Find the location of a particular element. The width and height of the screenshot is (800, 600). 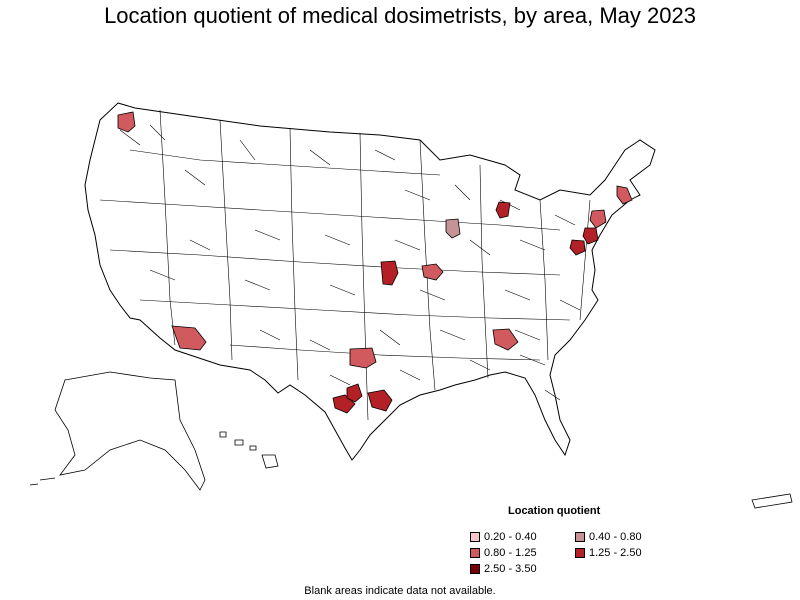

area-dallas is located at coordinates (363, 358).